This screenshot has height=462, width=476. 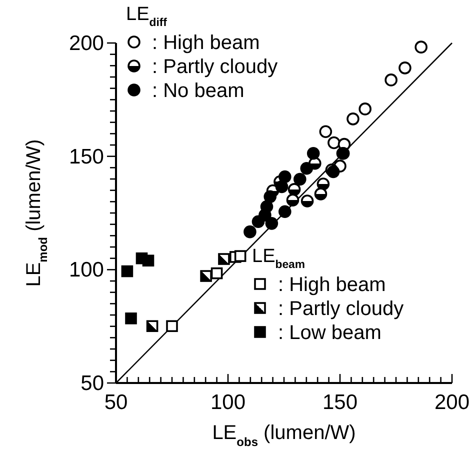 What do you see at coordinates (86, 43) in the screenshot?
I see `y-tick-label: 200` at bounding box center [86, 43].